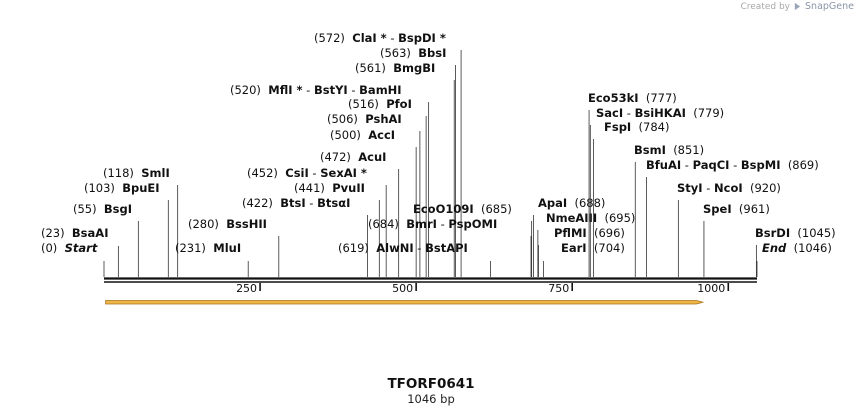 The image size is (862, 415). I want to click on site-nmeaiii: NmeAIII (695), so click(586, 244).